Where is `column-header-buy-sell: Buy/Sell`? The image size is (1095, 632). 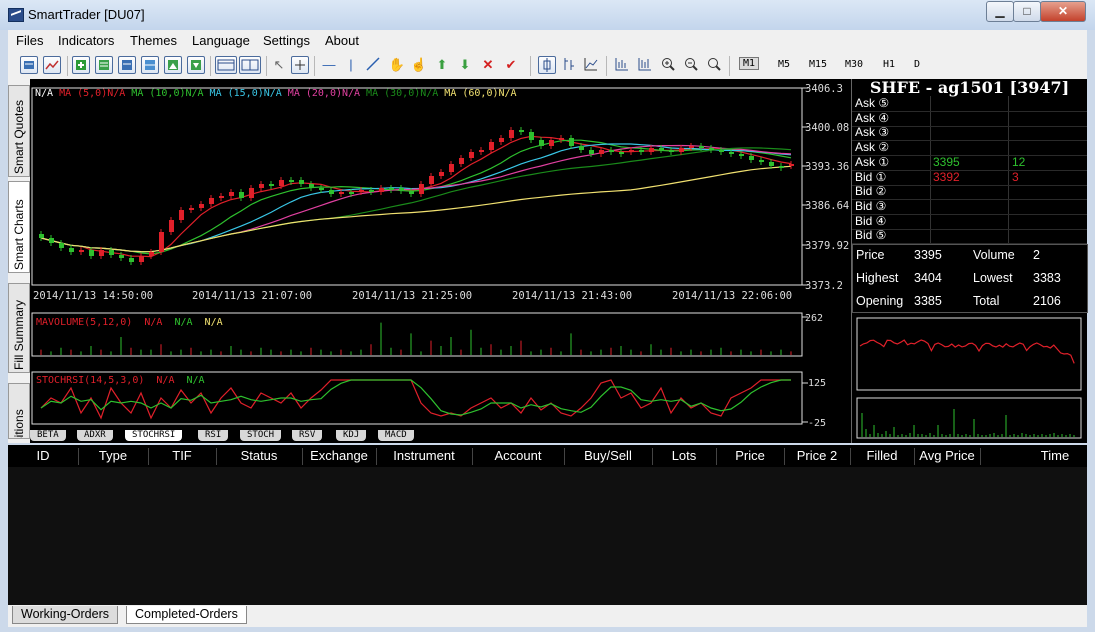
column-header-buy-sell: Buy/Sell is located at coordinates (608, 456).